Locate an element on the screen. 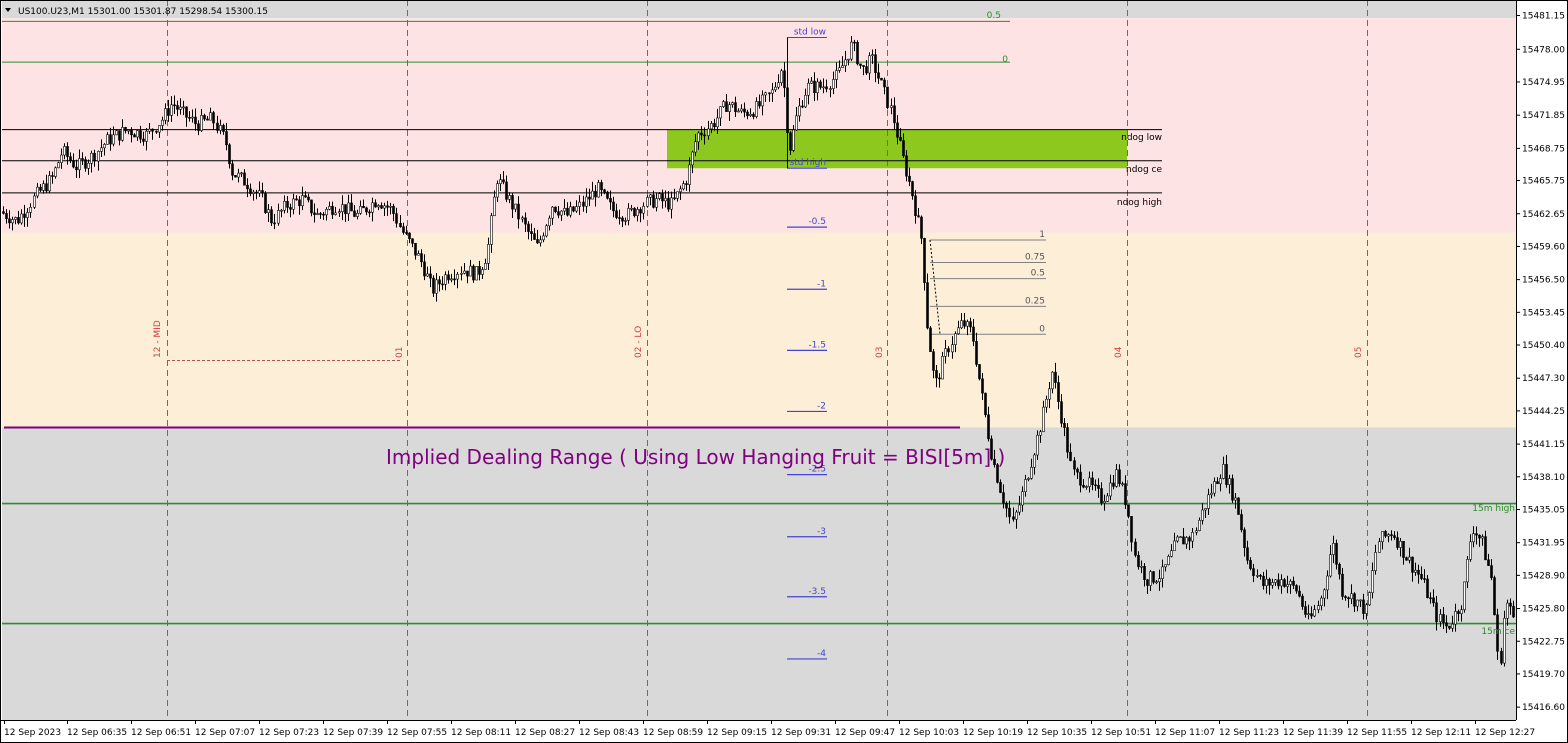 The image size is (1568, 743). triangle-down-icon is located at coordinates (8, 10).